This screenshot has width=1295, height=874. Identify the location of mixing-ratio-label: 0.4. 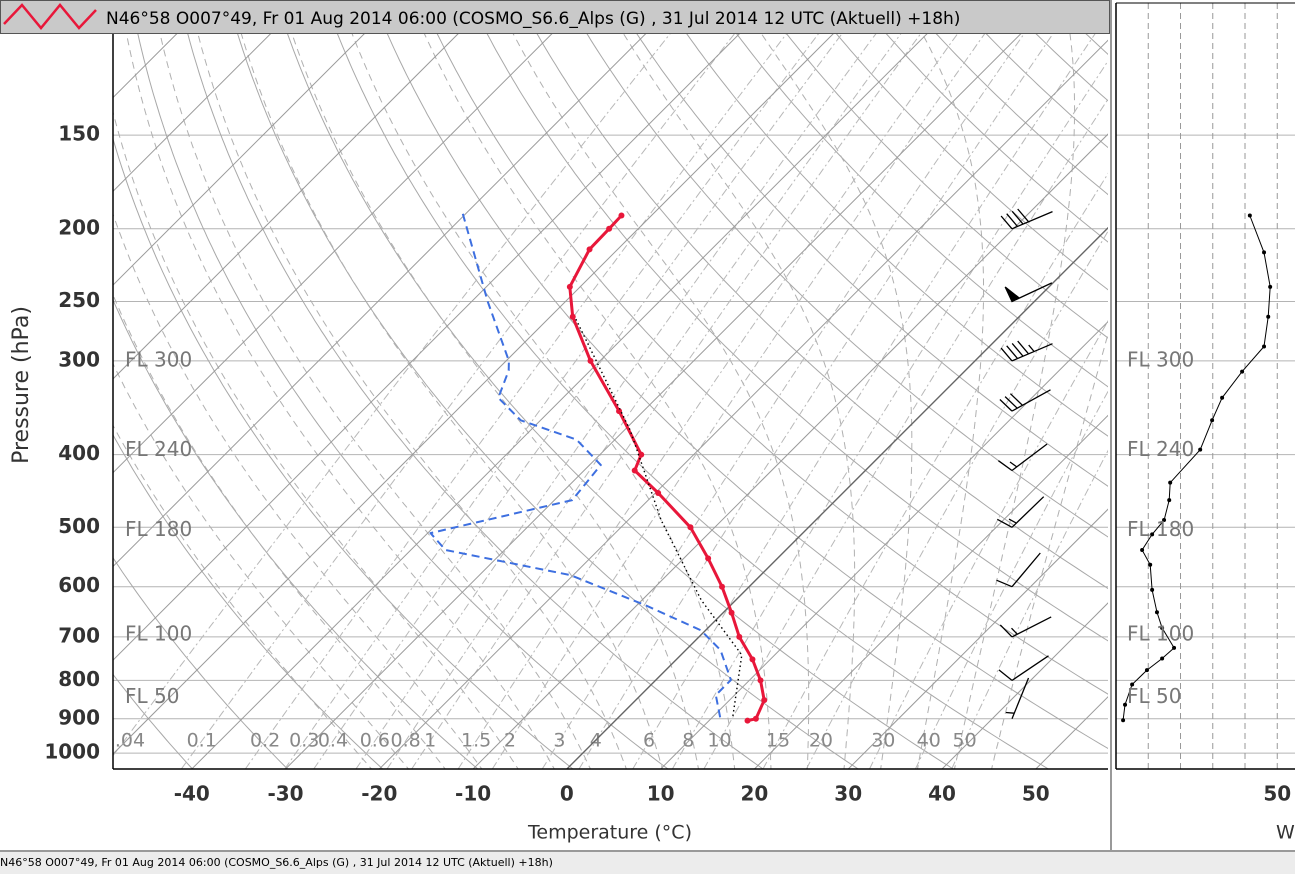
(333, 741).